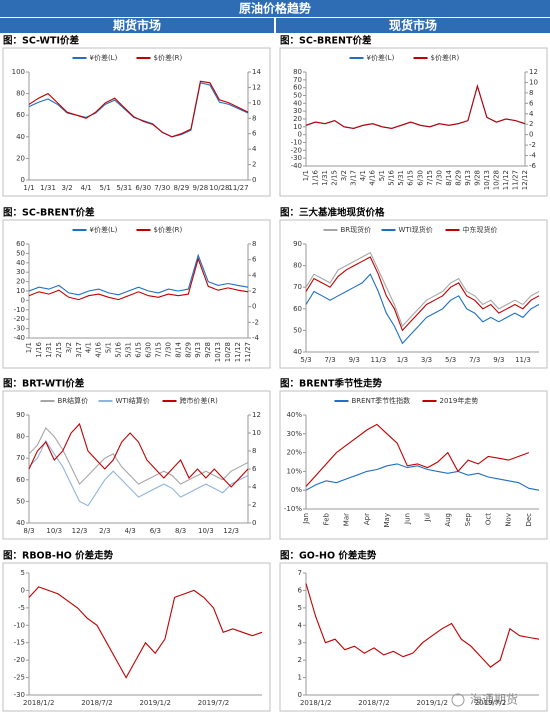 This screenshot has width=550, height=715. I want to click on x-tick-label: 12/3, so click(80, 531).